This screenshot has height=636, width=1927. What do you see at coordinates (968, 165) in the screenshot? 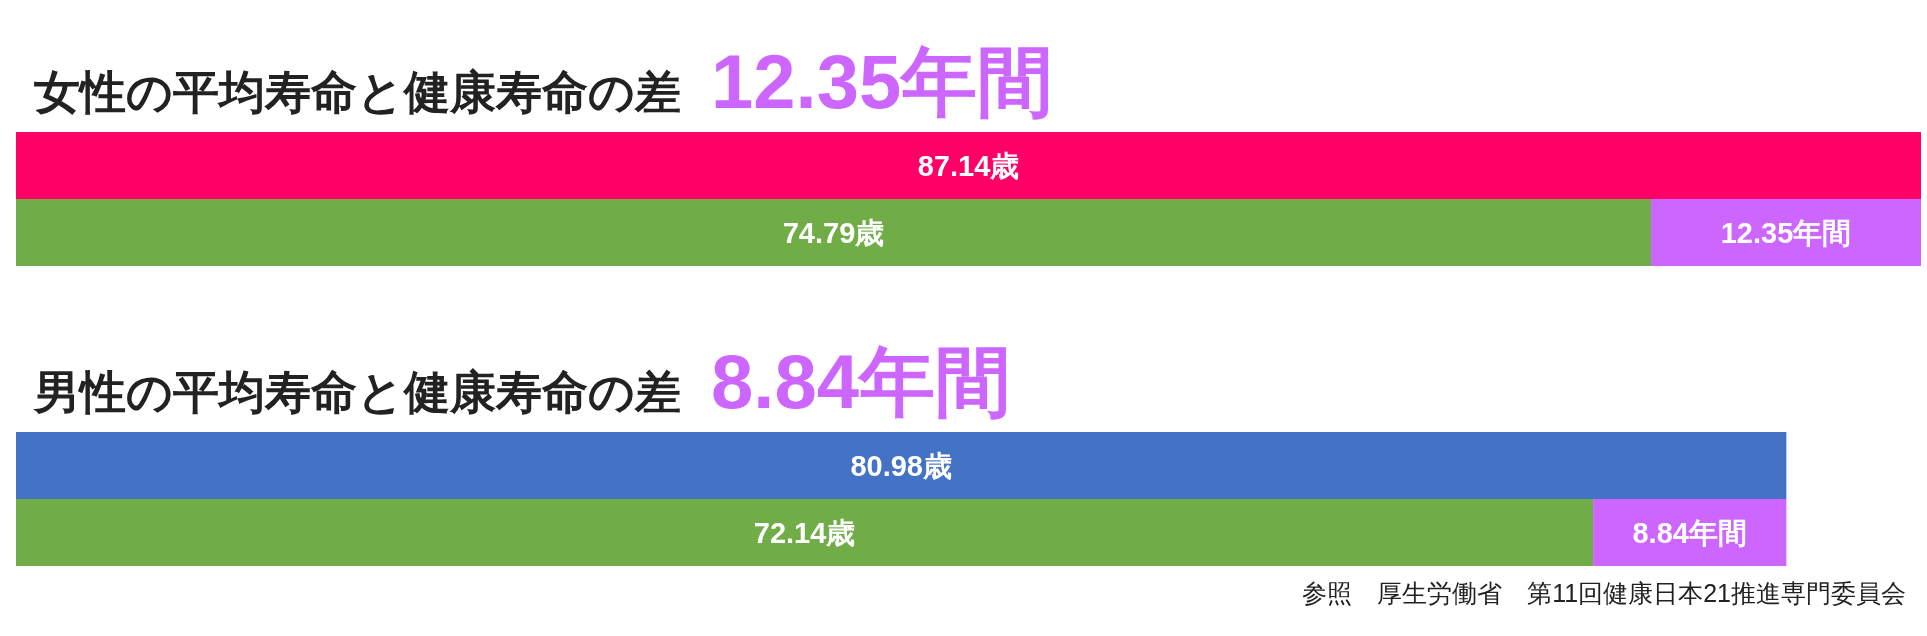
I see `data-label: 87.14歳` at bounding box center [968, 165].